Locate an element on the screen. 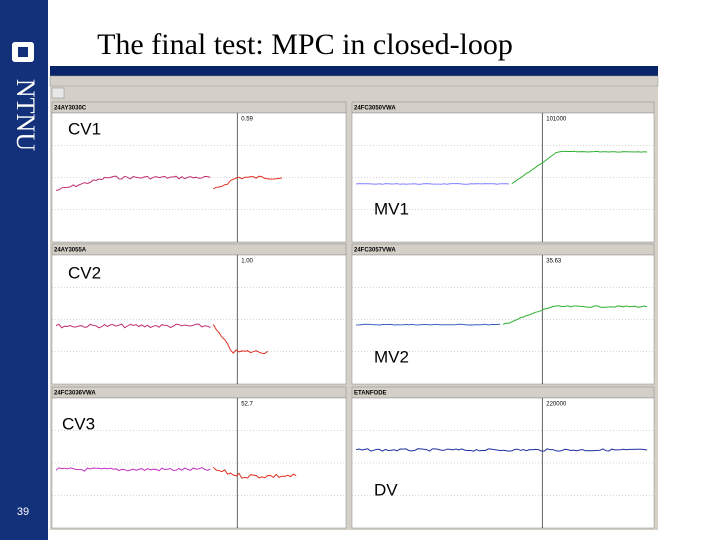 The height and width of the screenshot is (545, 720). panel-tag: ETANFODE is located at coordinates (370, 394).